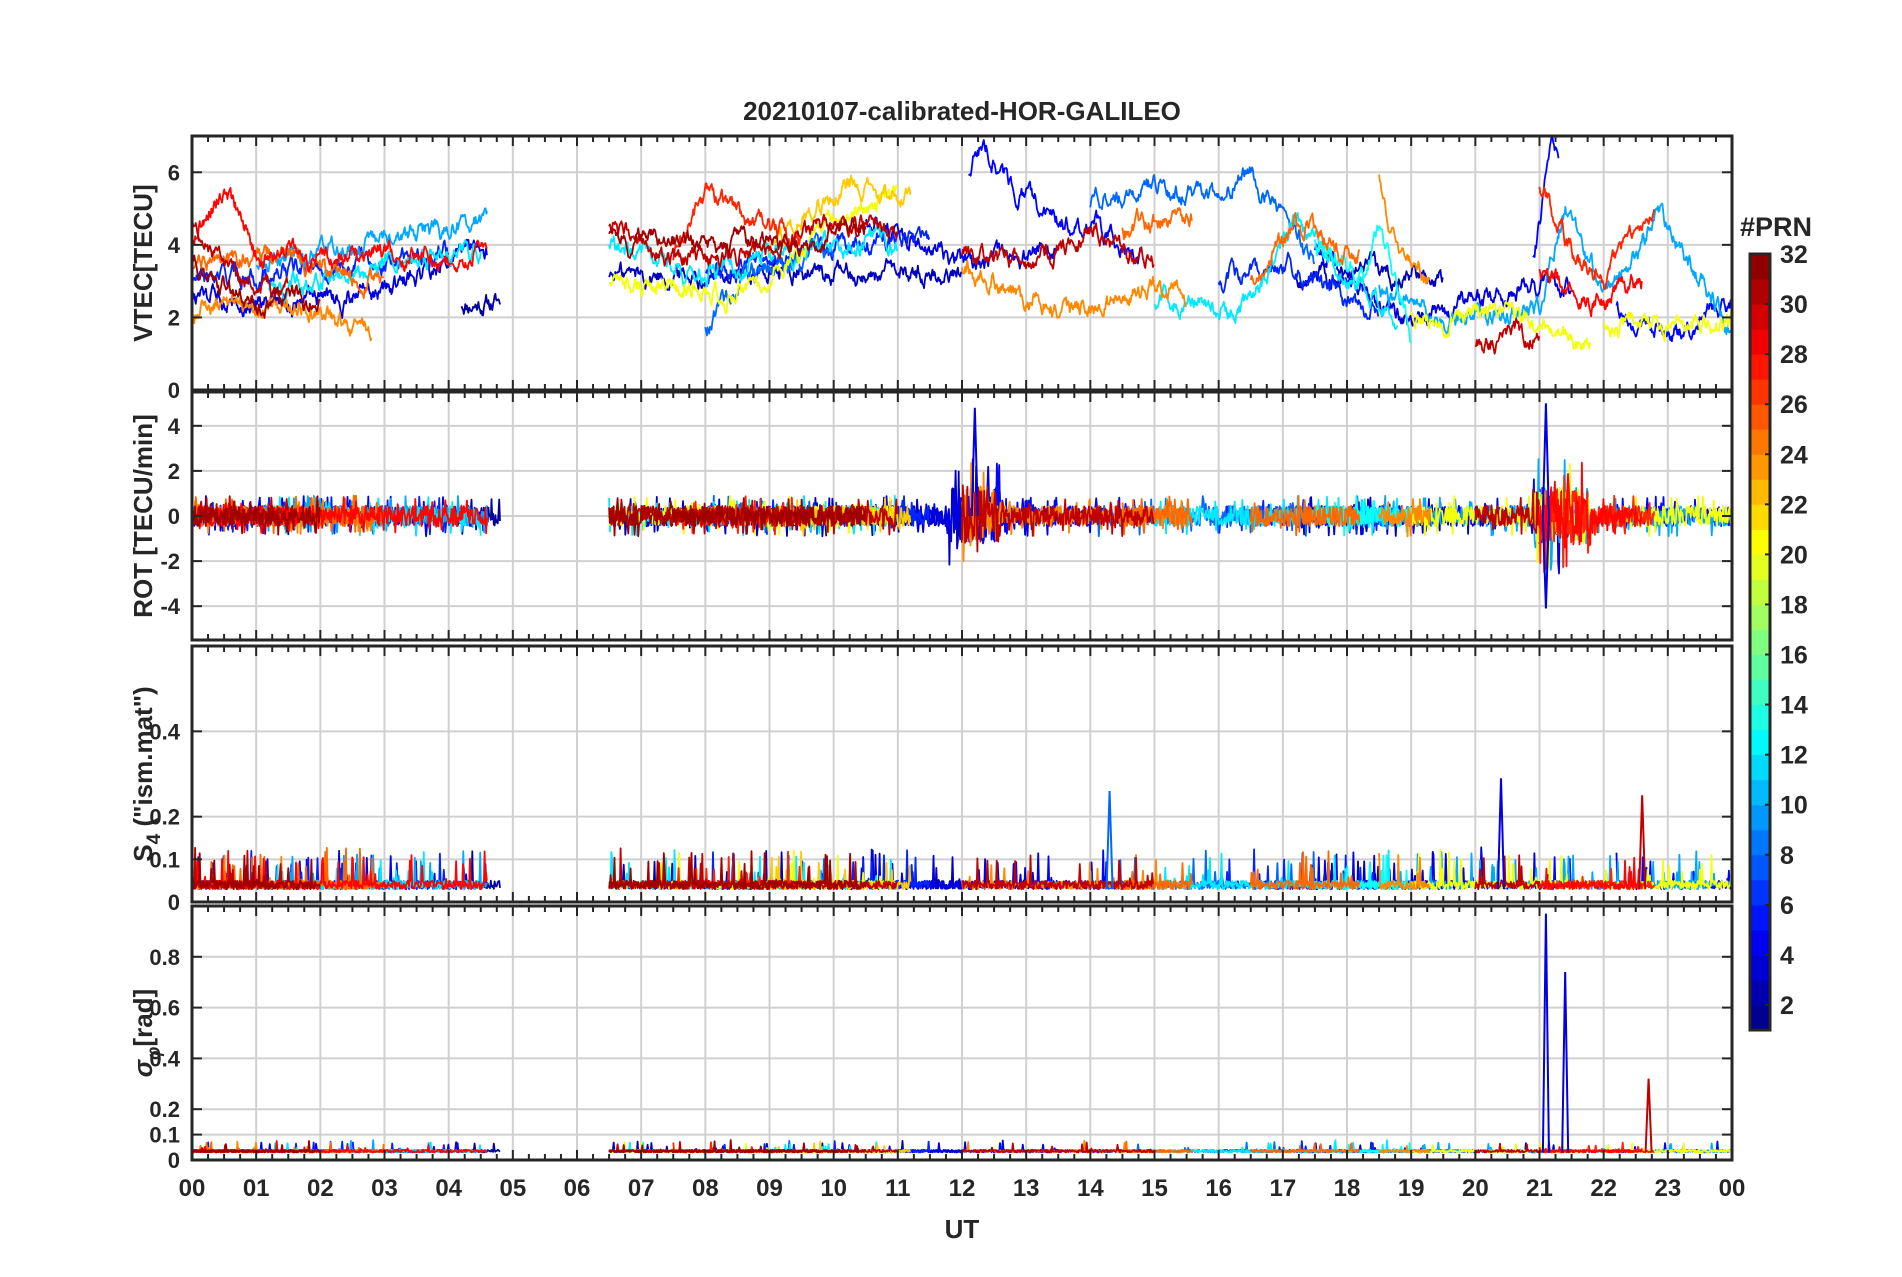 This screenshot has height=1277, width=1902. What do you see at coordinates (448, 1188) in the screenshot?
I see `x-tick-label: 04` at bounding box center [448, 1188].